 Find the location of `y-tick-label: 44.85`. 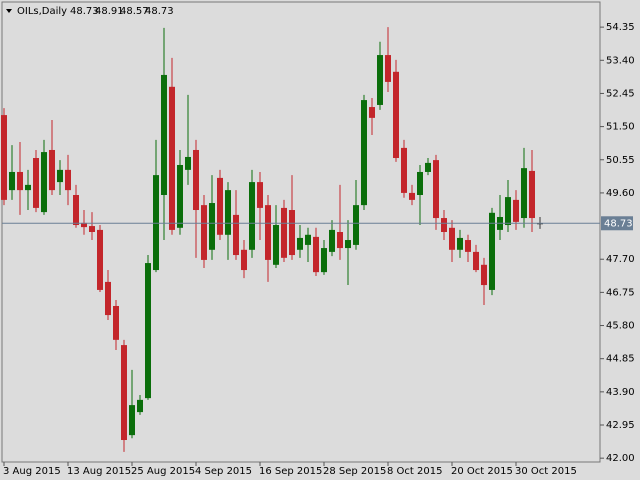

y-tick-label: 44.85 is located at coordinates (620, 359).